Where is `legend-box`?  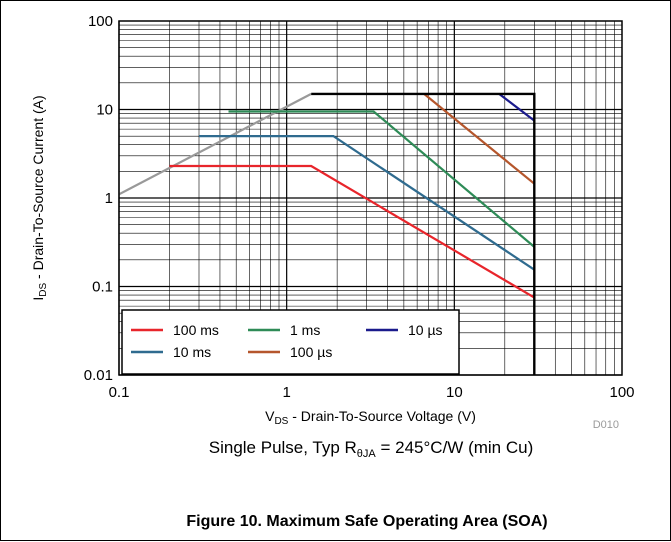
legend-box is located at coordinates (290, 342).